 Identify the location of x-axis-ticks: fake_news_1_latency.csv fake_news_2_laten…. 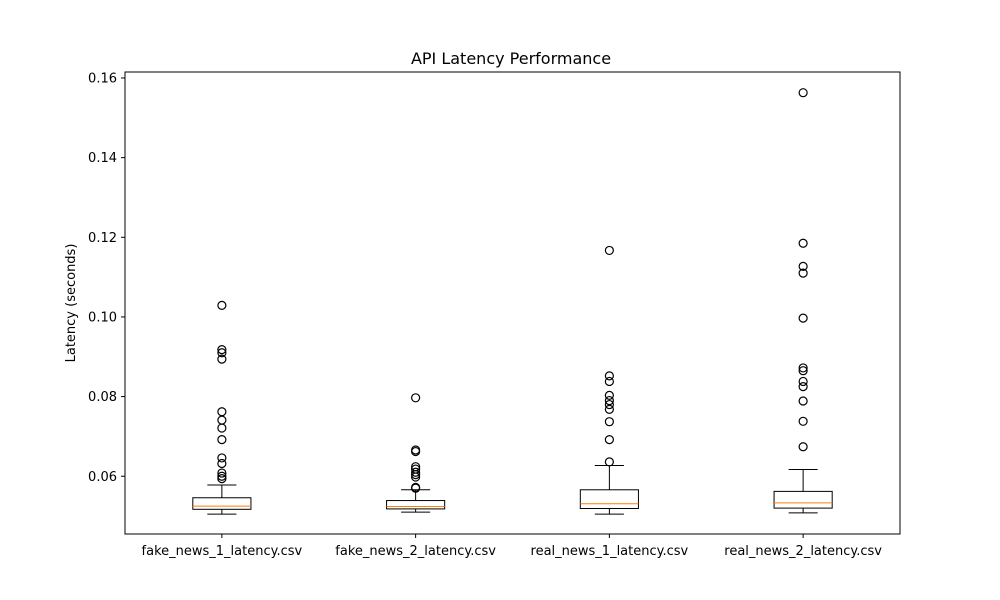
(512, 546).